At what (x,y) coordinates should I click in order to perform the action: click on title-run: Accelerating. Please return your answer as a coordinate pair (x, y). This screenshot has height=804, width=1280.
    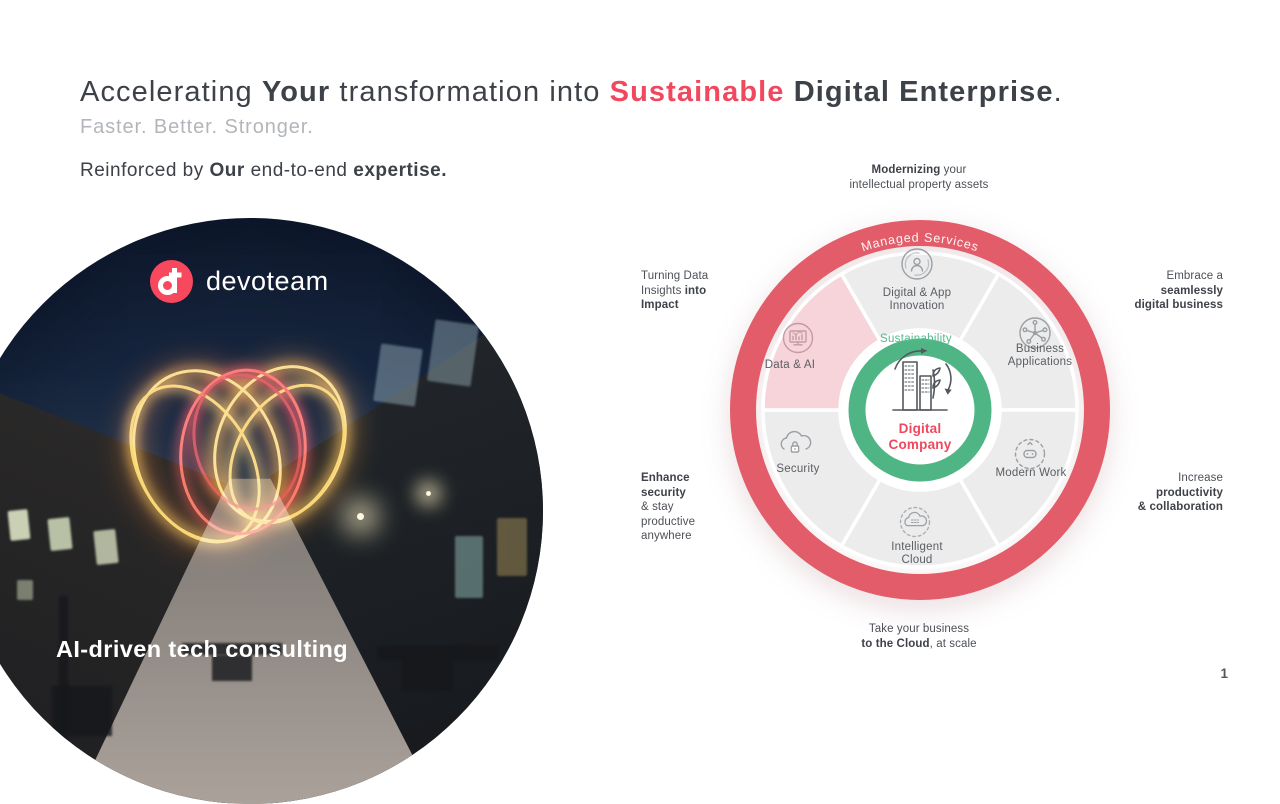
    Looking at the image, I should click on (171, 92).